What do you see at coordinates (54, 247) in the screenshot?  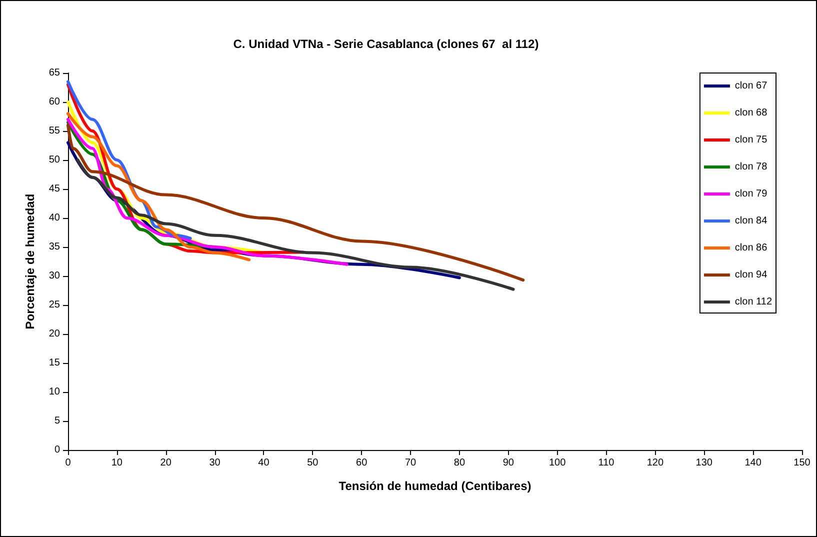 I see `y-tick-label: 35` at bounding box center [54, 247].